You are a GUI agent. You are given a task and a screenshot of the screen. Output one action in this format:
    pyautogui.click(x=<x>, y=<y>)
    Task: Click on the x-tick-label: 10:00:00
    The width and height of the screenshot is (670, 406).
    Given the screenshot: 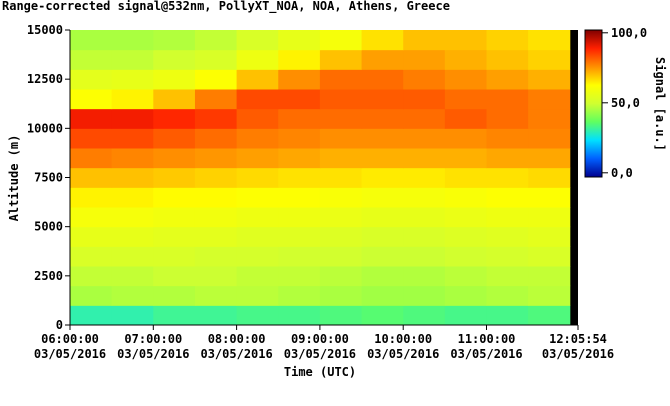 What is the action you would take?
    pyautogui.click(x=403, y=339)
    